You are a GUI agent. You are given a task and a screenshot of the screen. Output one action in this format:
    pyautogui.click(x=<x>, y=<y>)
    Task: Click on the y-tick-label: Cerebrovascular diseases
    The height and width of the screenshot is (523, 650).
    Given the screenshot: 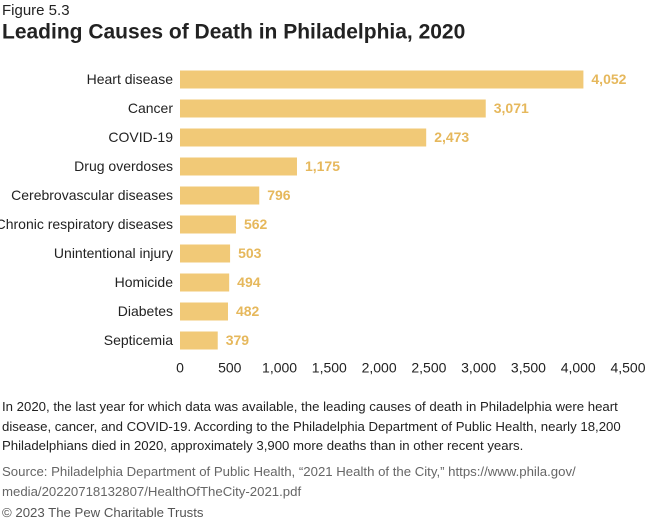 What is the action you would take?
    pyautogui.click(x=92, y=195)
    